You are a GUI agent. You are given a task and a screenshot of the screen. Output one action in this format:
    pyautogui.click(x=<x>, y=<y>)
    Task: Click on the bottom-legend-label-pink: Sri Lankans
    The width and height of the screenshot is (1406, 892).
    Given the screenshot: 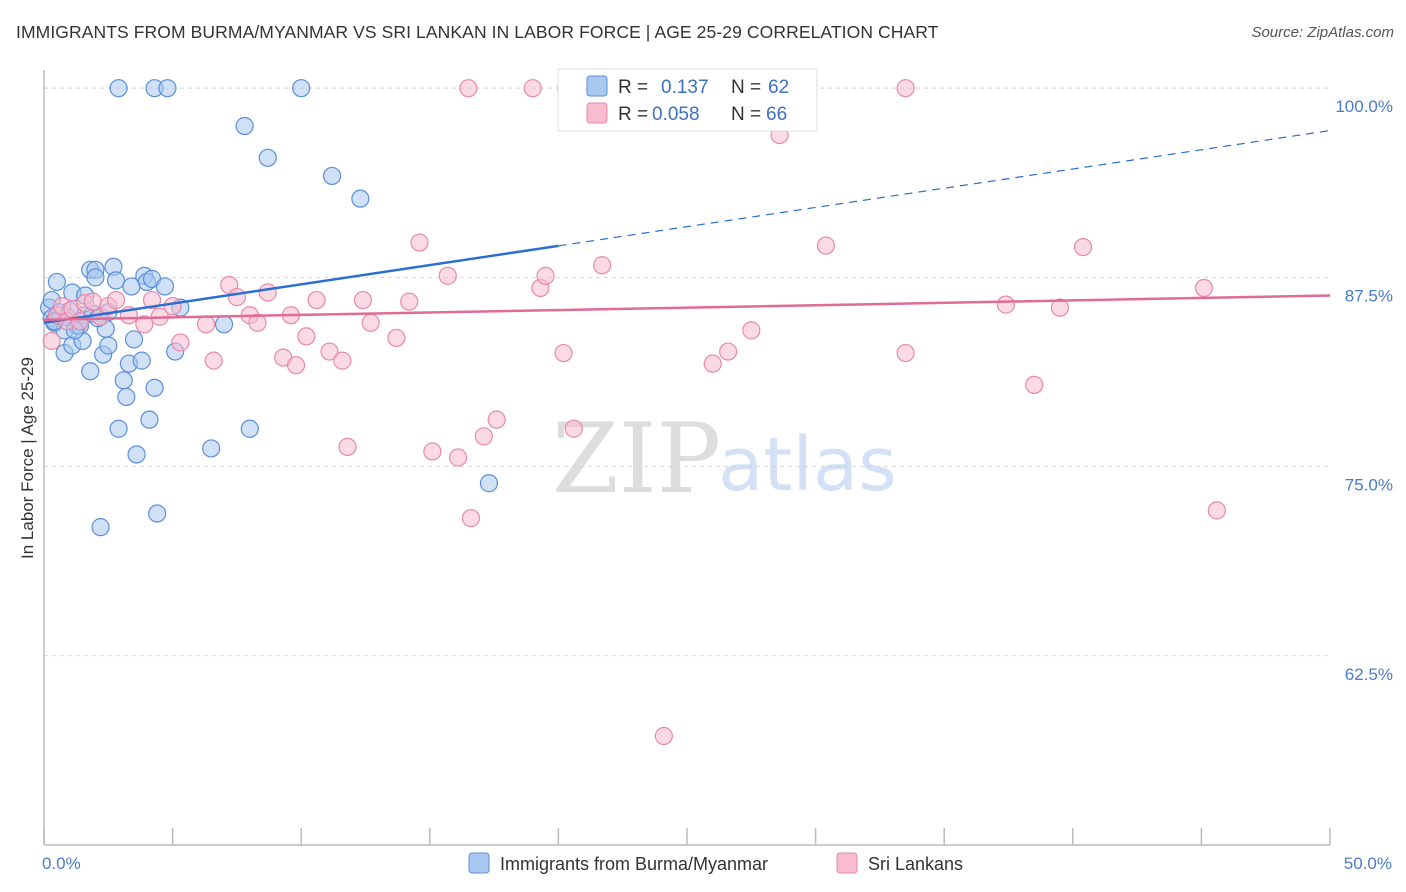 What is the action you would take?
    pyautogui.click(x=915, y=864)
    